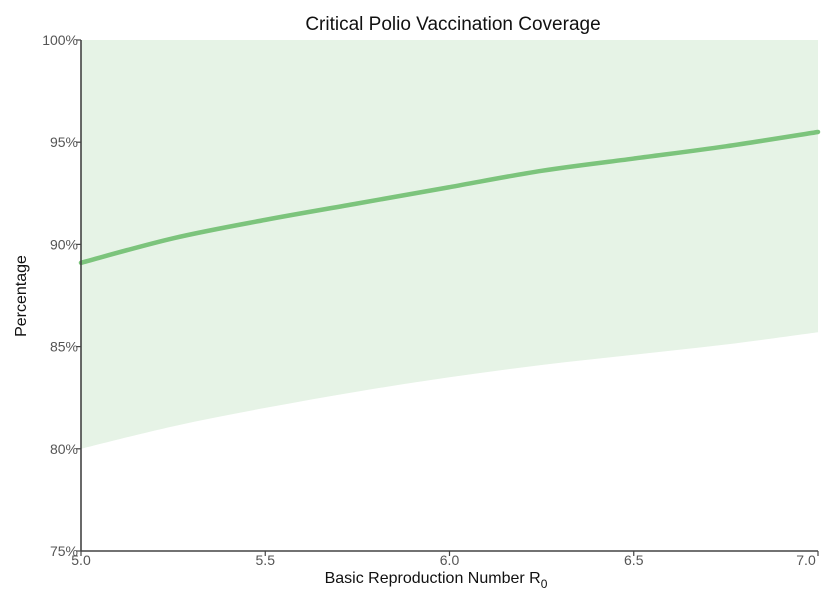  Describe the element at coordinates (64, 449) in the screenshot. I see `y-tick-label: 80%` at that location.